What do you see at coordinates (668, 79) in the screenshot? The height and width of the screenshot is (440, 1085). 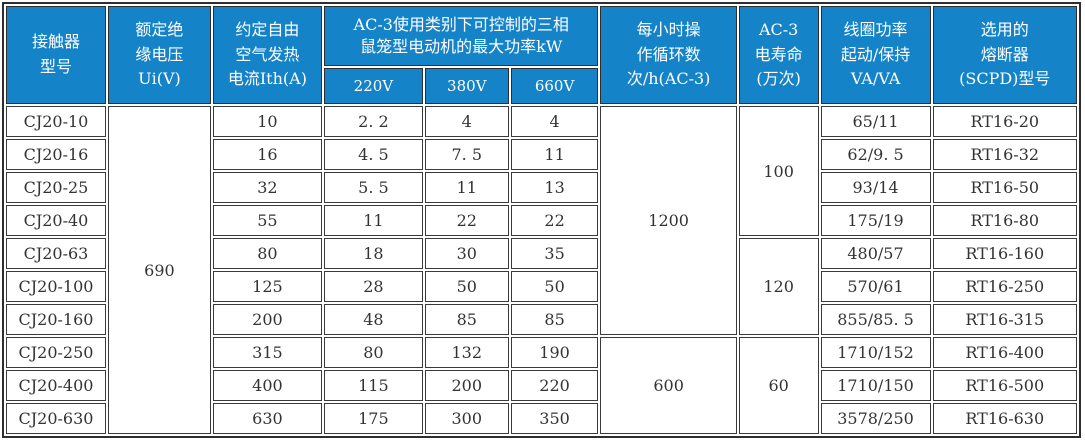 I see `header-cycles-line3: 次/h(AC-3)` at bounding box center [668, 79].